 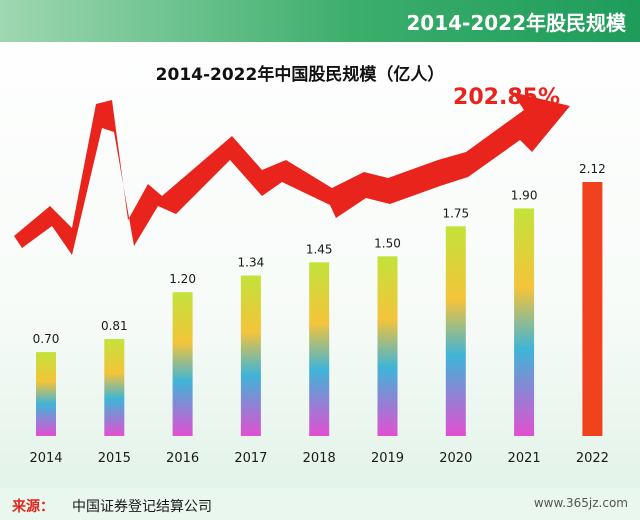 What do you see at coordinates (592, 169) in the screenshot?
I see `value-label-2022: 2.12` at bounding box center [592, 169].